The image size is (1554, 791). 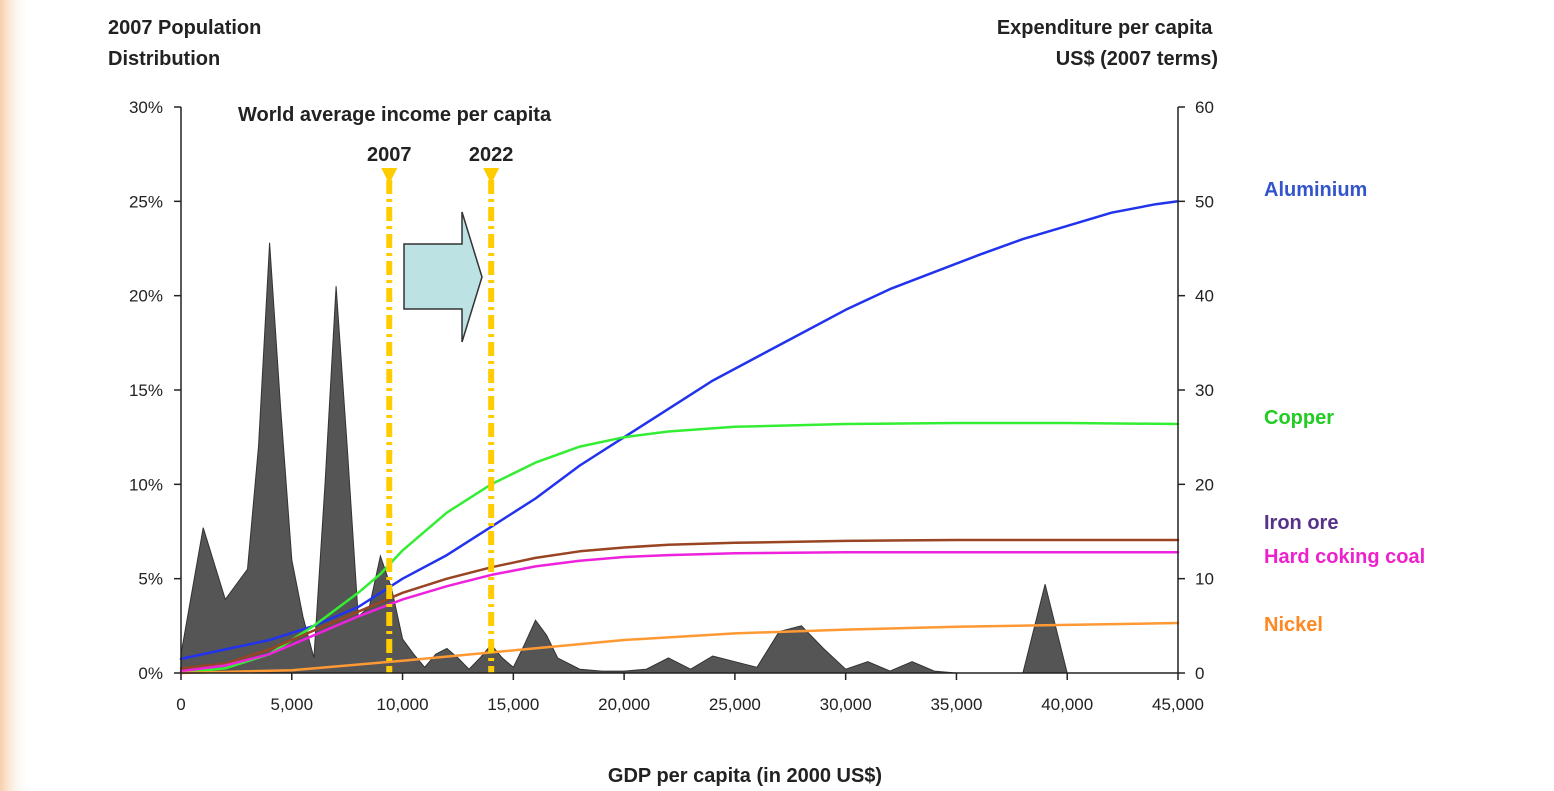 I want to click on income-marker-arrowhead-2007, so click(x=389, y=176).